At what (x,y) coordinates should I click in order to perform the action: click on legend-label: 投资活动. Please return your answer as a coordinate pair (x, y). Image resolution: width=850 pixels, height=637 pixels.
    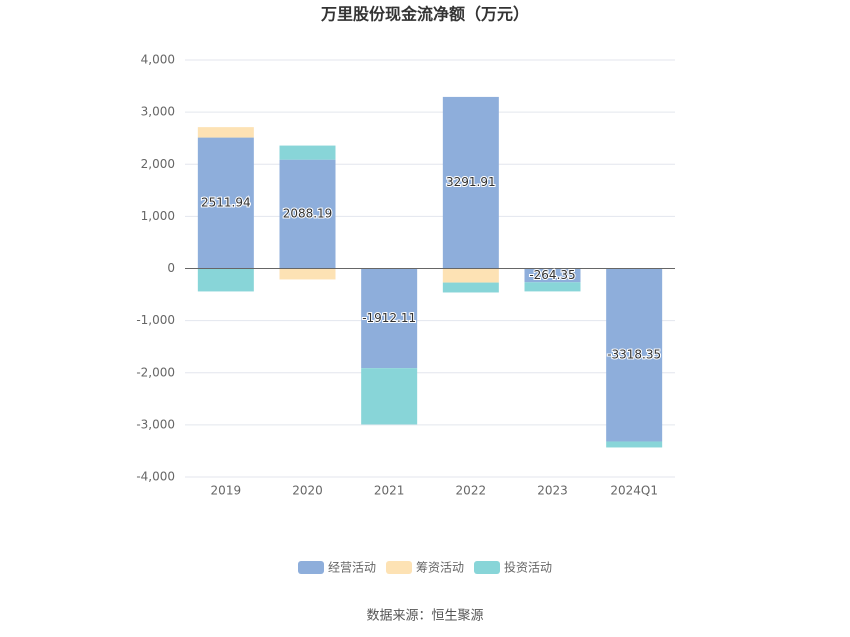
    Looking at the image, I should click on (528, 567).